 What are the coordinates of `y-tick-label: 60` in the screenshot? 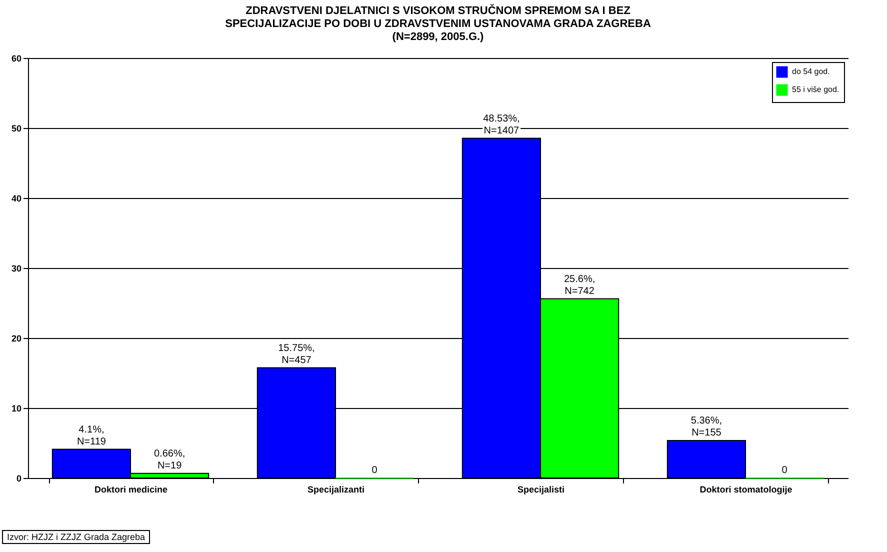 It's located at (16, 59).